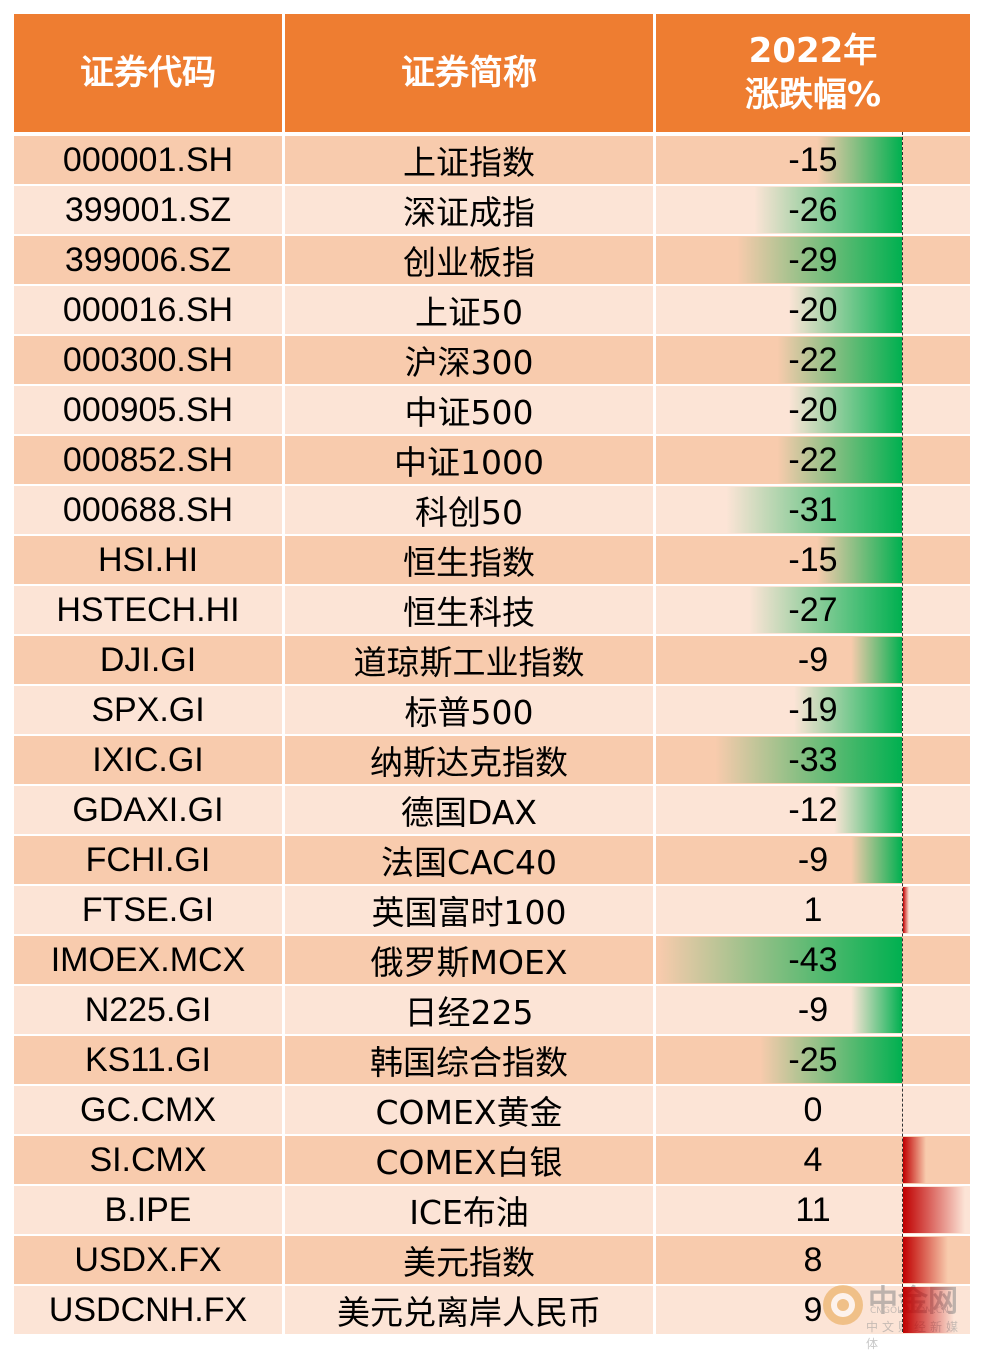 The width and height of the screenshot is (984, 1352). Describe the element at coordinates (469, 1110) in the screenshot. I see `cell-name: COMEX黄金` at that location.